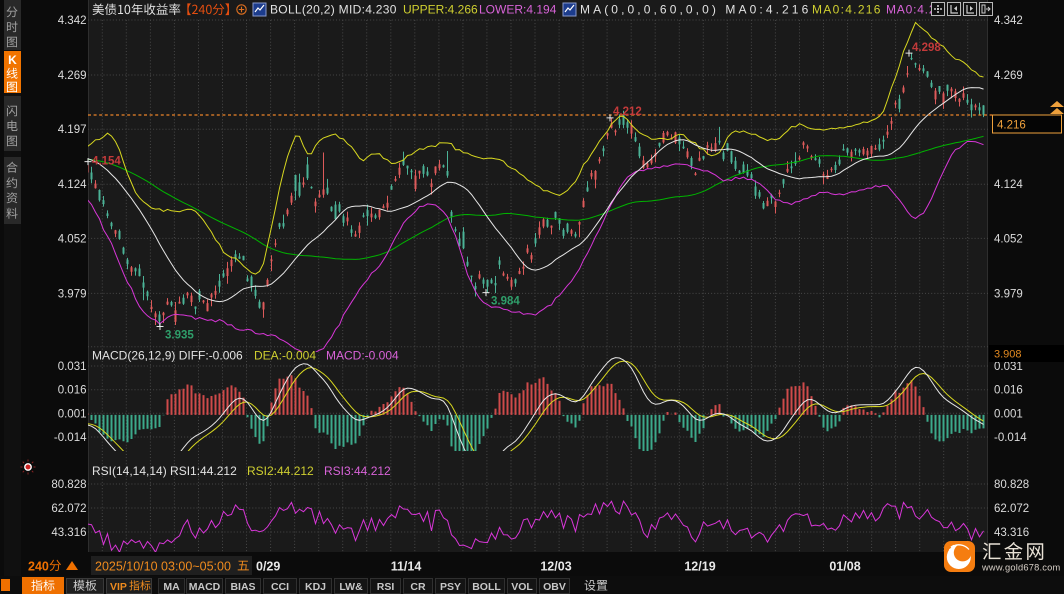 This screenshot has width=1064, height=594. I want to click on svg-text: CCI, so click(280, 587).